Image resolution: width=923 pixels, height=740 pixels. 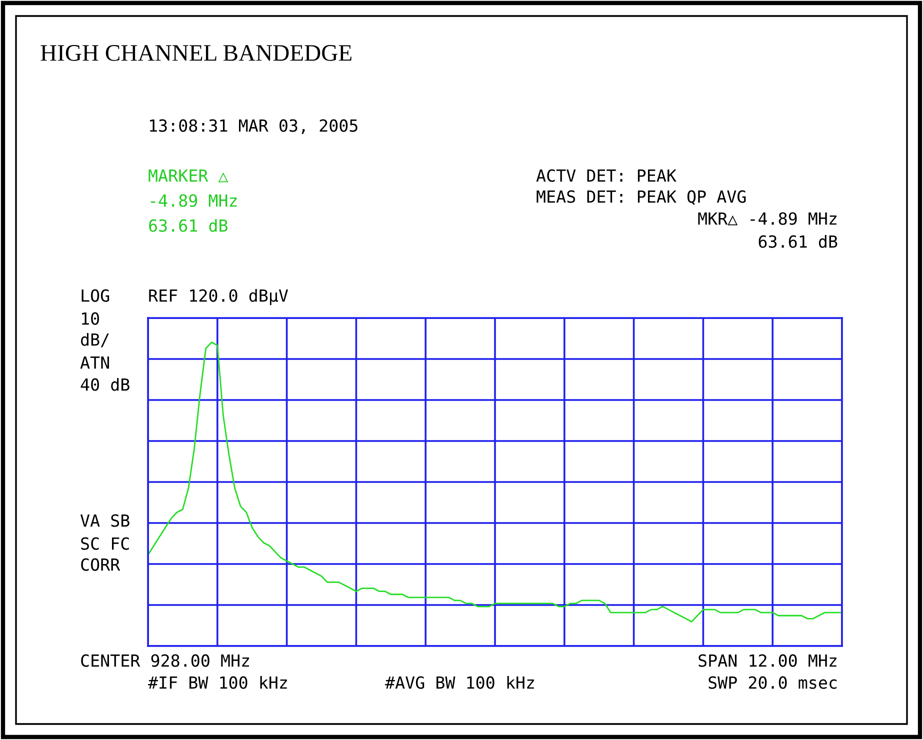 I want to click on text: dB/, so click(x=95, y=340).